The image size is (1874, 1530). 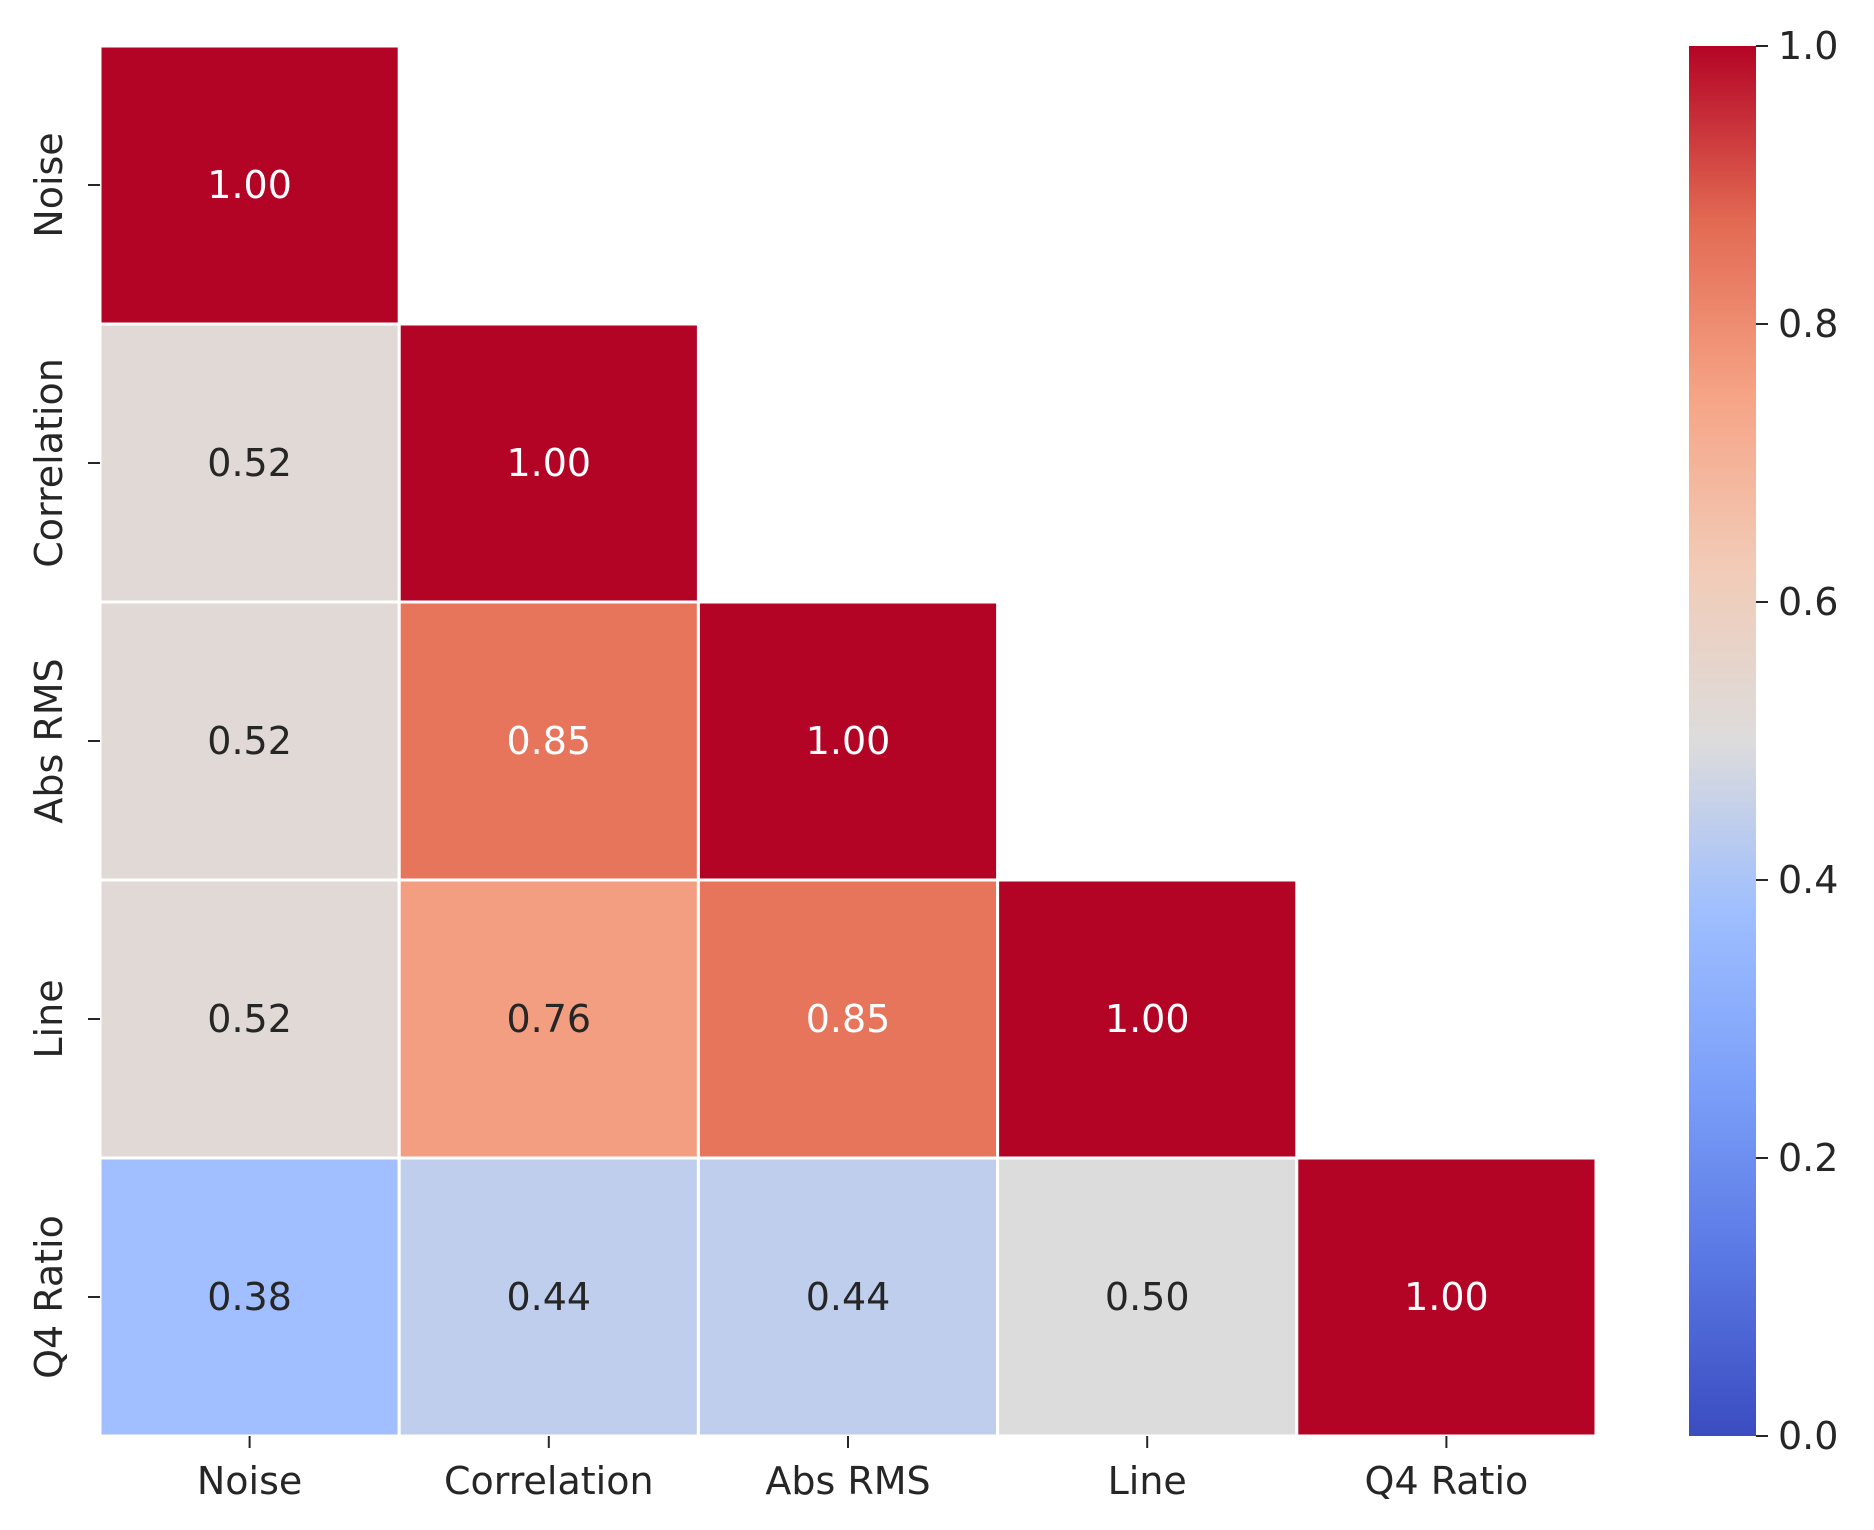 What do you see at coordinates (1808, 602) in the screenshot?
I see `colorbar-tick-label: 0.6` at bounding box center [1808, 602].